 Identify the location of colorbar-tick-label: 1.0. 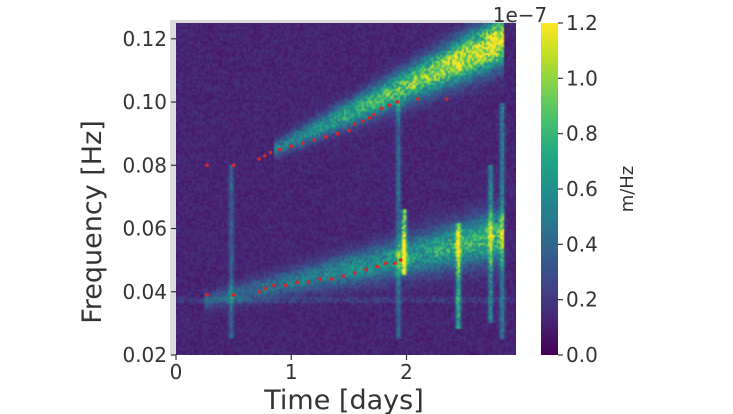
(582, 78).